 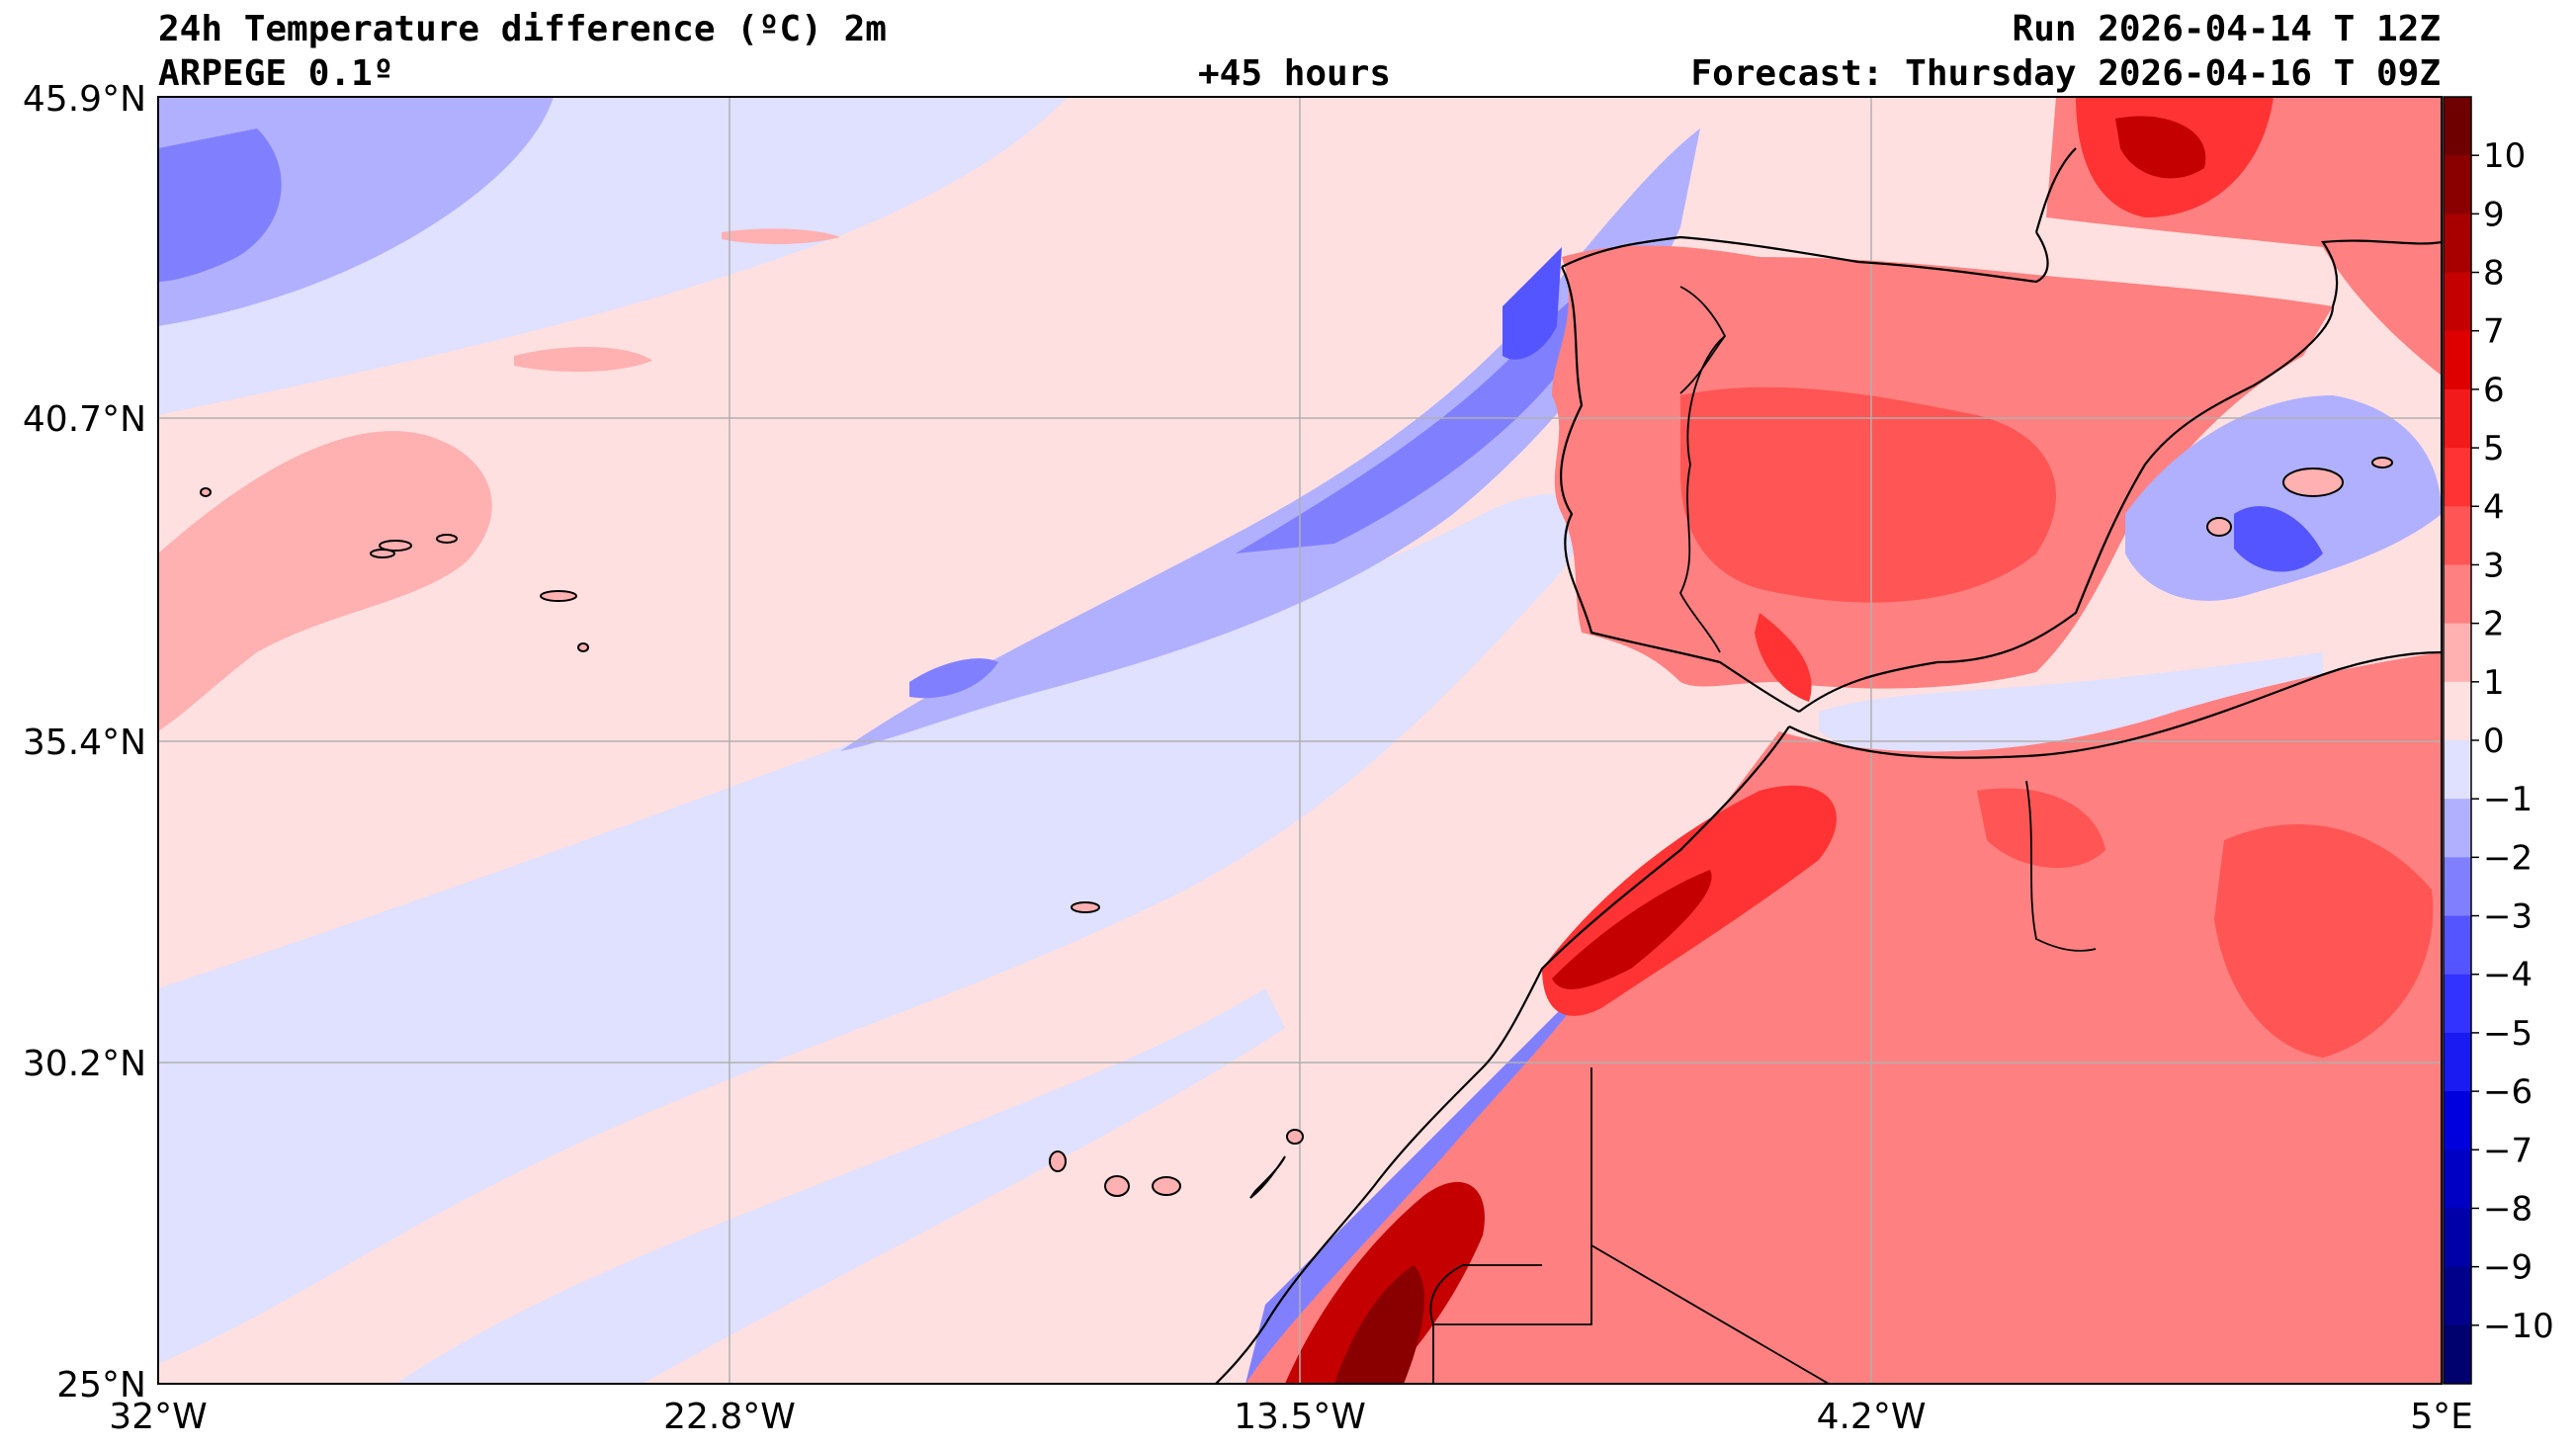 I want to click on cool-core-nw, so click(x=220, y=205).